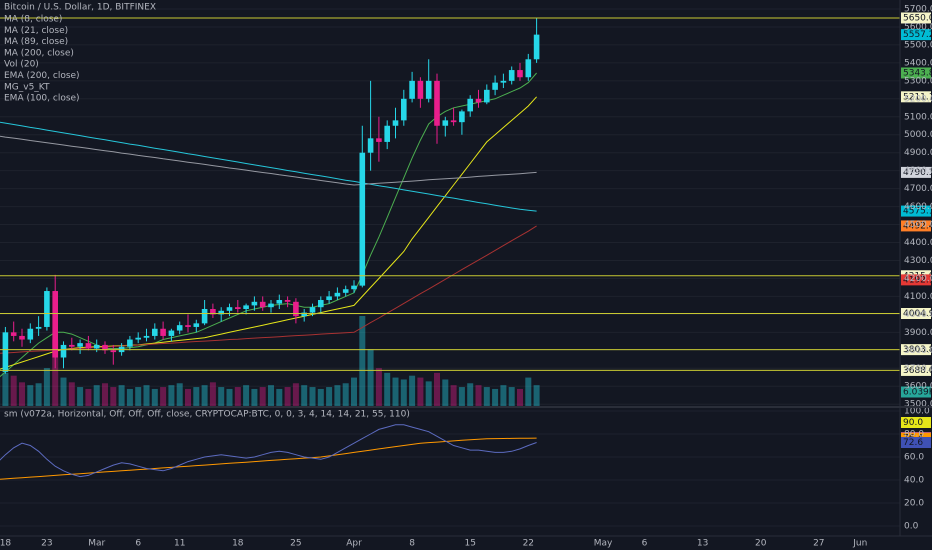  I want to click on legend-entry: EMA (200, close), so click(42, 76).